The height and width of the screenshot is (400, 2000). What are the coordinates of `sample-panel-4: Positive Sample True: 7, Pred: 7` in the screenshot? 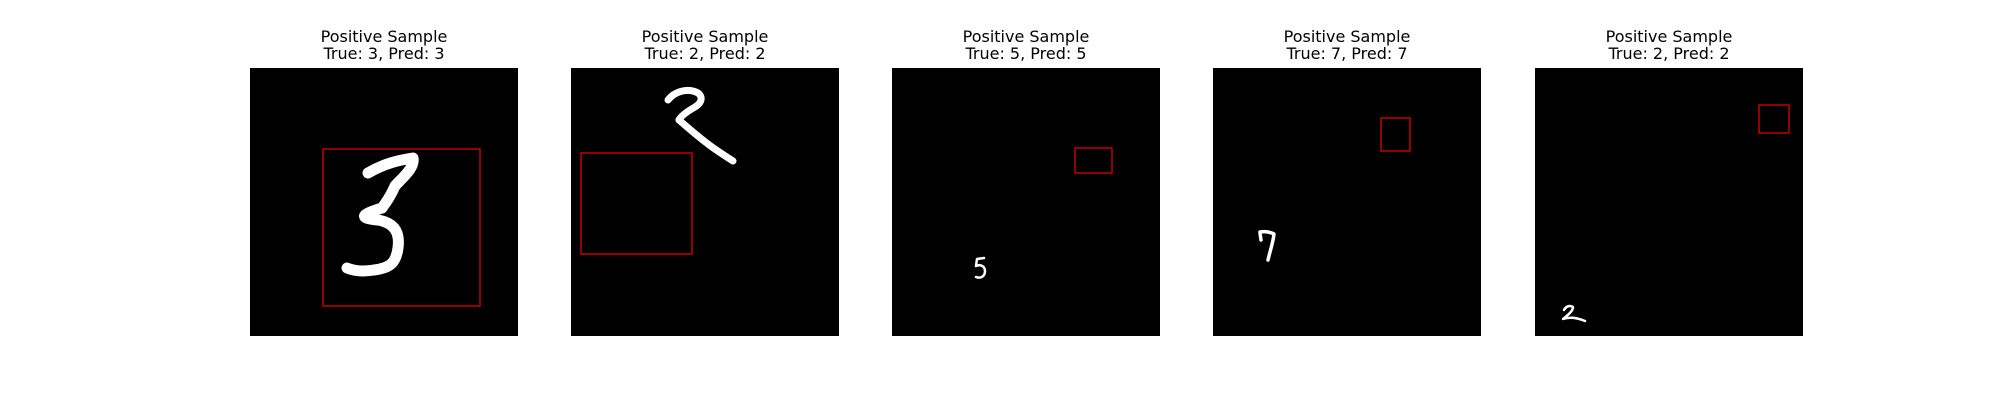 It's located at (1347, 200).